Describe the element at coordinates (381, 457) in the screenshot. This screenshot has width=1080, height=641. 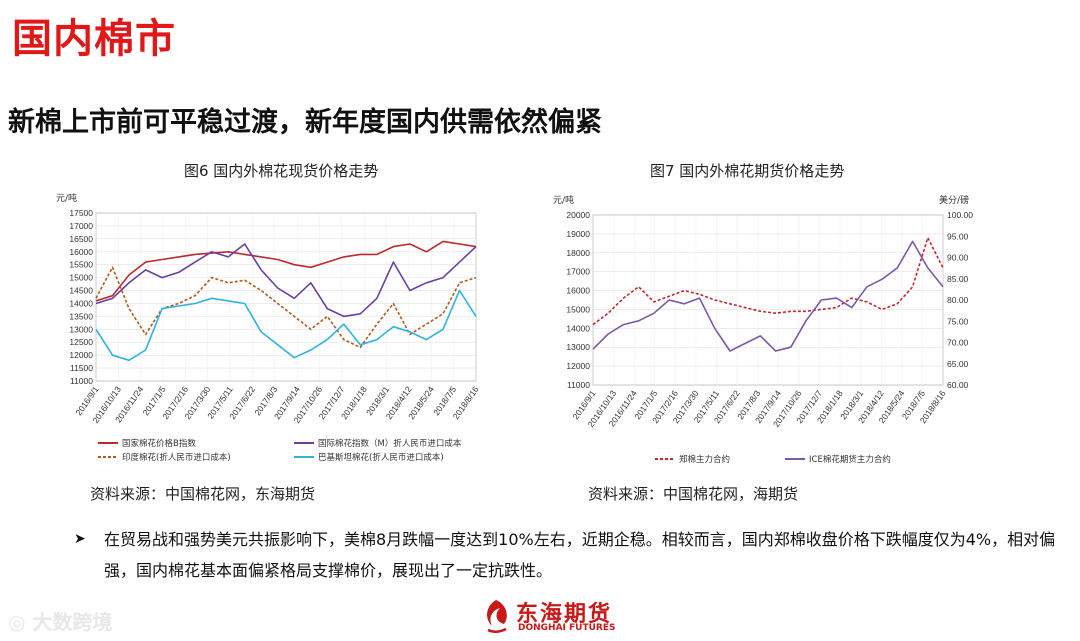
I see `legend-label-3: 巴基斯坦棉花(折人民币进口成本)` at that location.